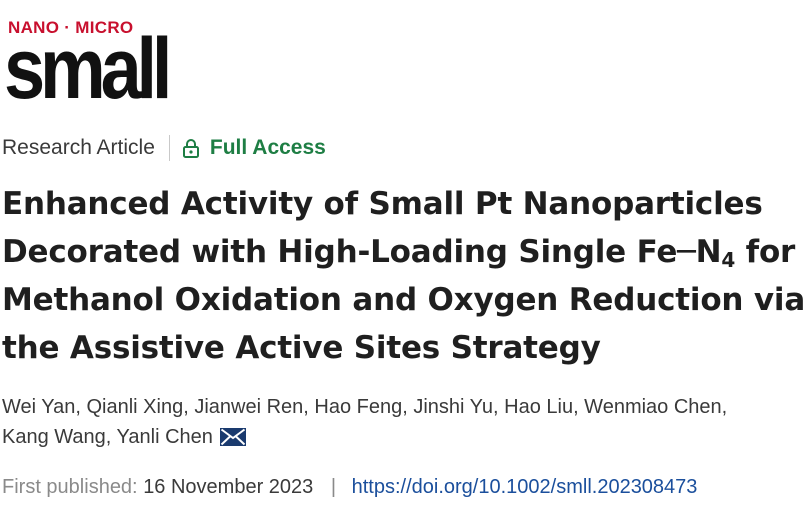 Image resolution: width=809 pixels, height=507 pixels. Describe the element at coordinates (362, 252) in the screenshot. I see `title-line-2-text: Decorated with High-Loading Single Fe─N` at that location.